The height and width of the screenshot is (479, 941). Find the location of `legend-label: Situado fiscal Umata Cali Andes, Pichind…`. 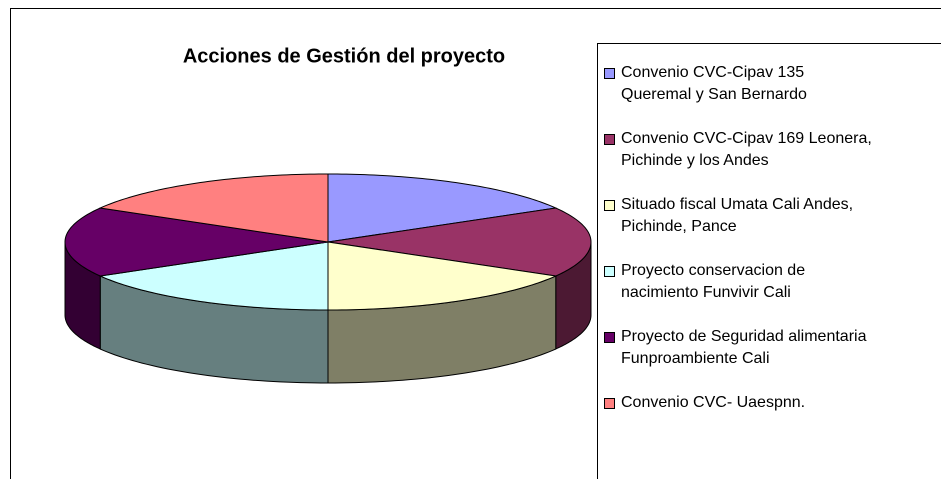

legend-label: Situado fiscal Umata Cali Andes, Pichind… is located at coordinates (737, 215).